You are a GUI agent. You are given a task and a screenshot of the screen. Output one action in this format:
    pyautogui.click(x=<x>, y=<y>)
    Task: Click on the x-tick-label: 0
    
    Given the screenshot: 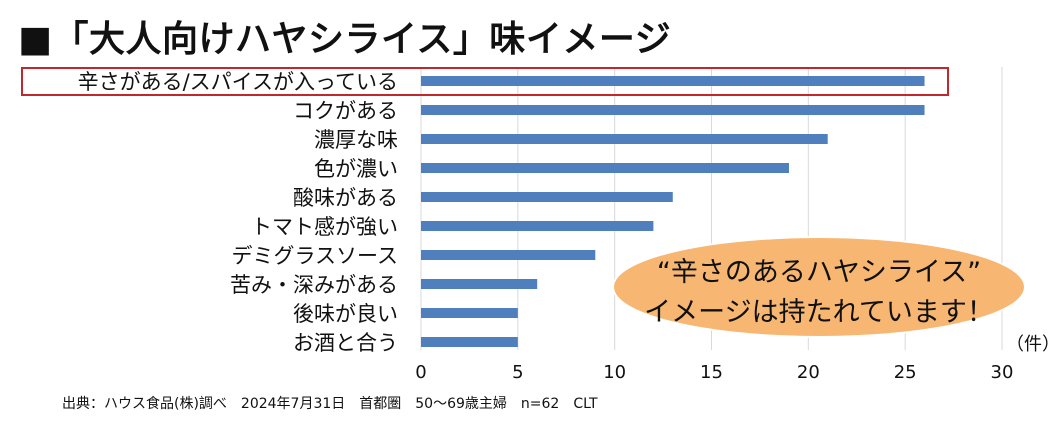 What is the action you would take?
    pyautogui.click(x=420, y=372)
    